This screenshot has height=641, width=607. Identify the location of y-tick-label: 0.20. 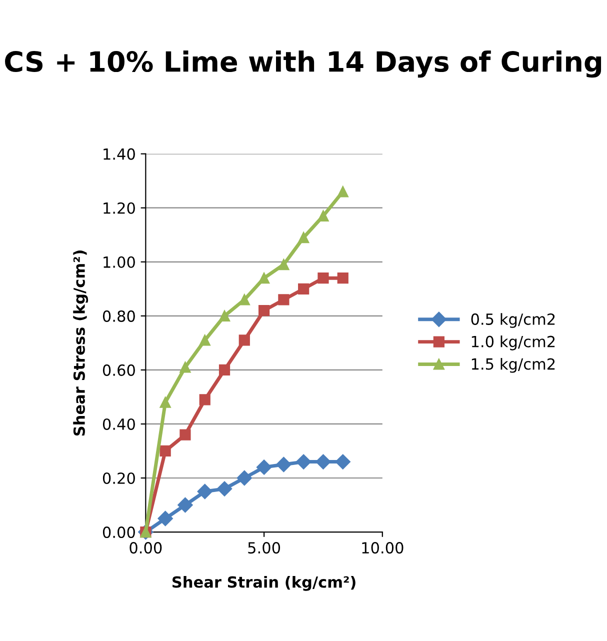
(118, 478).